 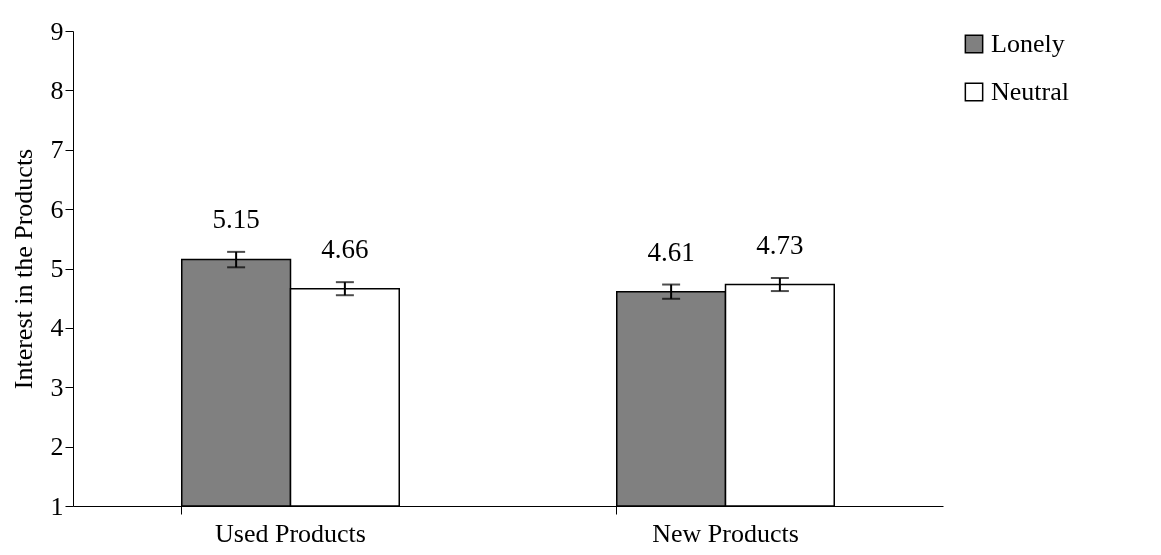 I want to click on data-label: 4.73, so click(x=780, y=245).